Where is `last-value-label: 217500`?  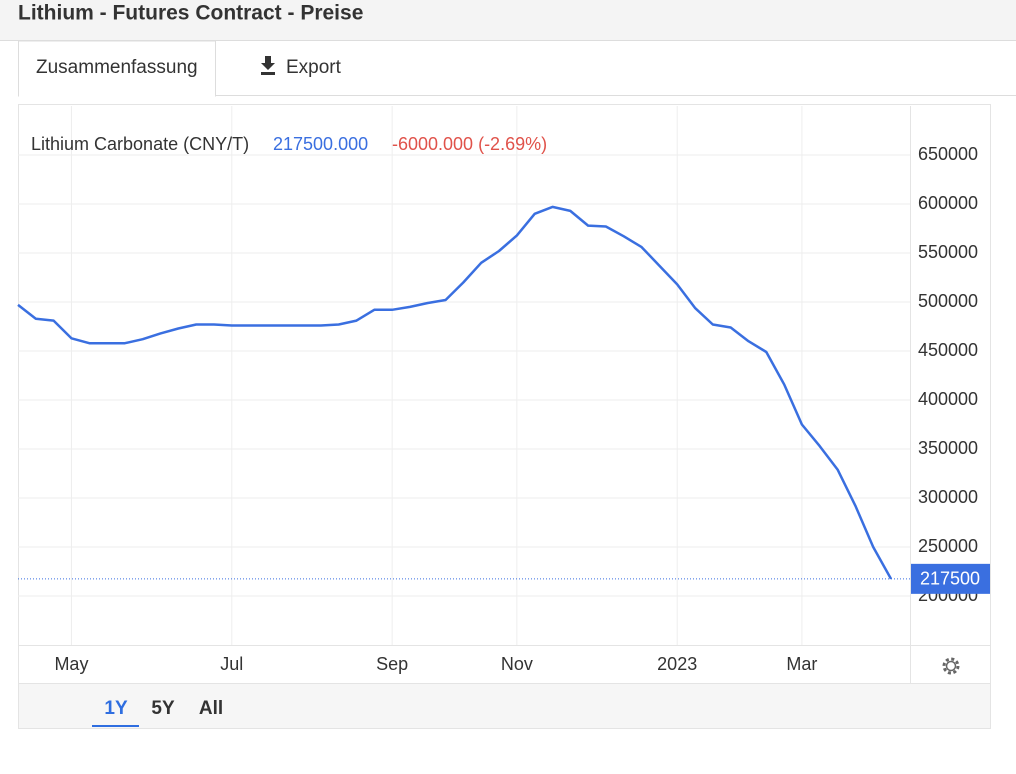 last-value-label: 217500 is located at coordinates (950, 579).